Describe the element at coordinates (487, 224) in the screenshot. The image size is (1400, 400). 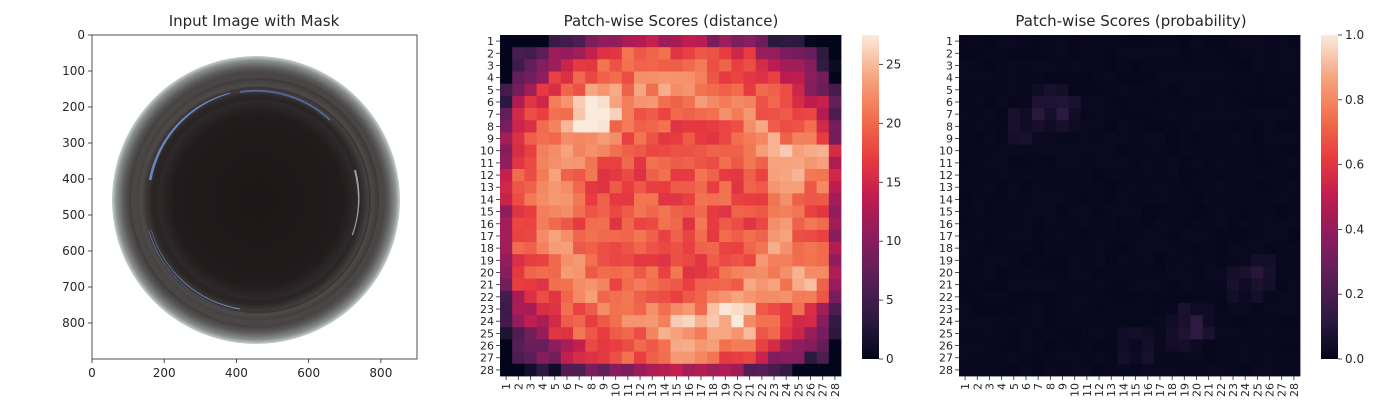
I see `y-tick-label: 16` at that location.